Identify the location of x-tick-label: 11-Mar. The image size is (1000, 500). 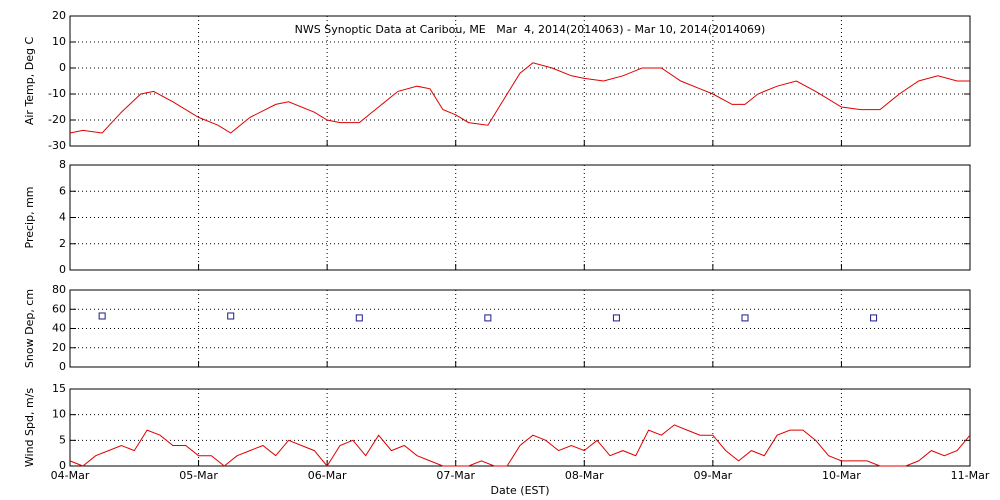
(970, 475).